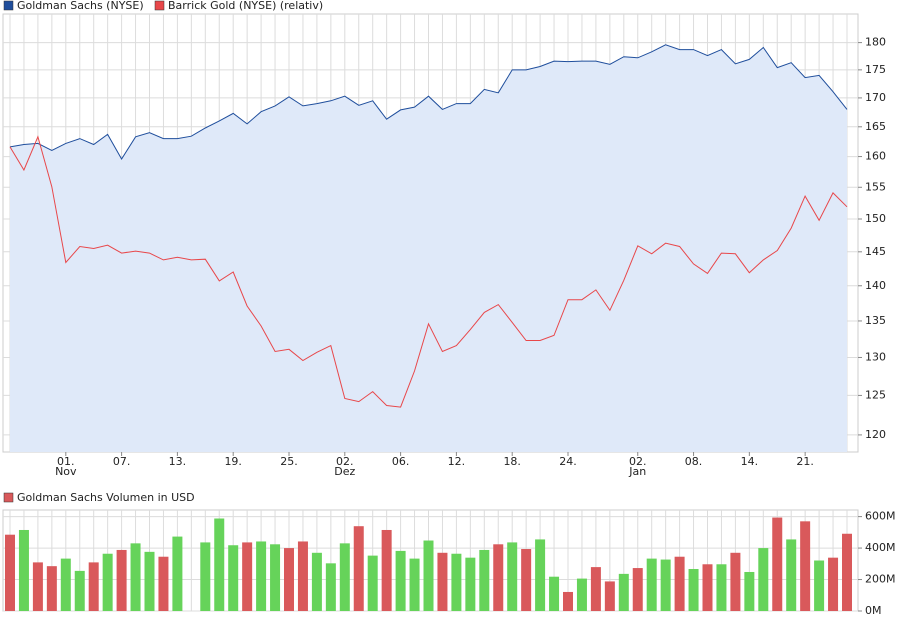 The height and width of the screenshot is (622, 907). What do you see at coordinates (638, 461) in the screenshot?
I see `x-tick-label: 02.` at bounding box center [638, 461].